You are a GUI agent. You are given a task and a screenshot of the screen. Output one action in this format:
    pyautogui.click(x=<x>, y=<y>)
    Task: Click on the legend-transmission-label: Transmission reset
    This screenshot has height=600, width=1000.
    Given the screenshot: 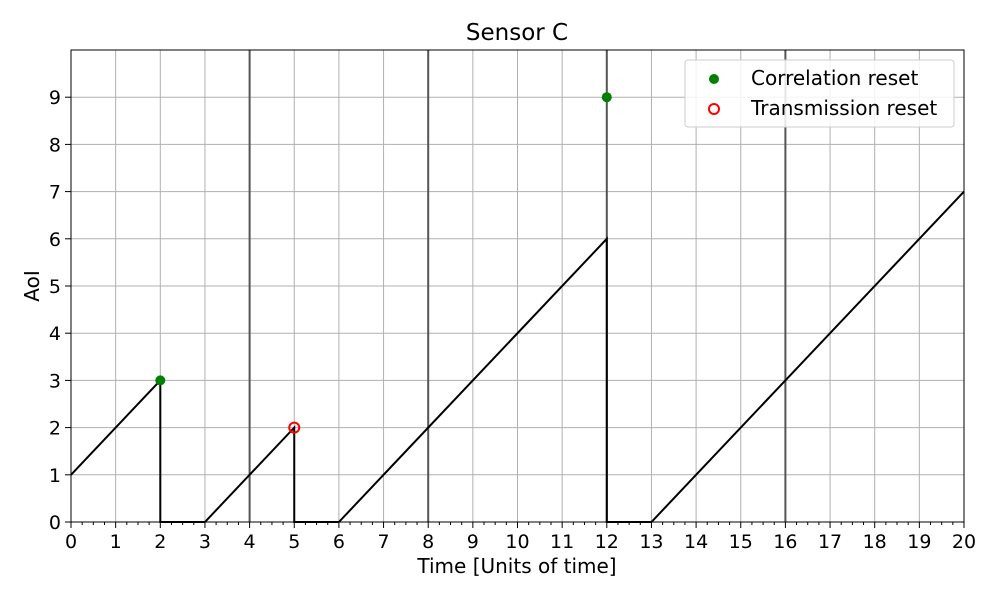 What is the action you would take?
    pyautogui.click(x=843, y=108)
    